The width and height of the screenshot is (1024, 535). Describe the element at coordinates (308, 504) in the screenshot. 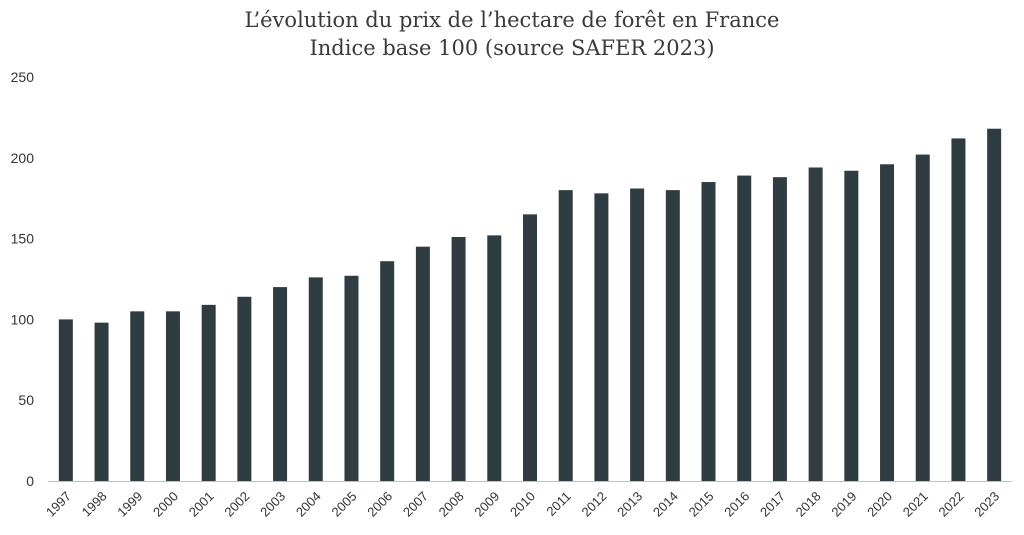

I see `x-tick-label: 2004` at that location.